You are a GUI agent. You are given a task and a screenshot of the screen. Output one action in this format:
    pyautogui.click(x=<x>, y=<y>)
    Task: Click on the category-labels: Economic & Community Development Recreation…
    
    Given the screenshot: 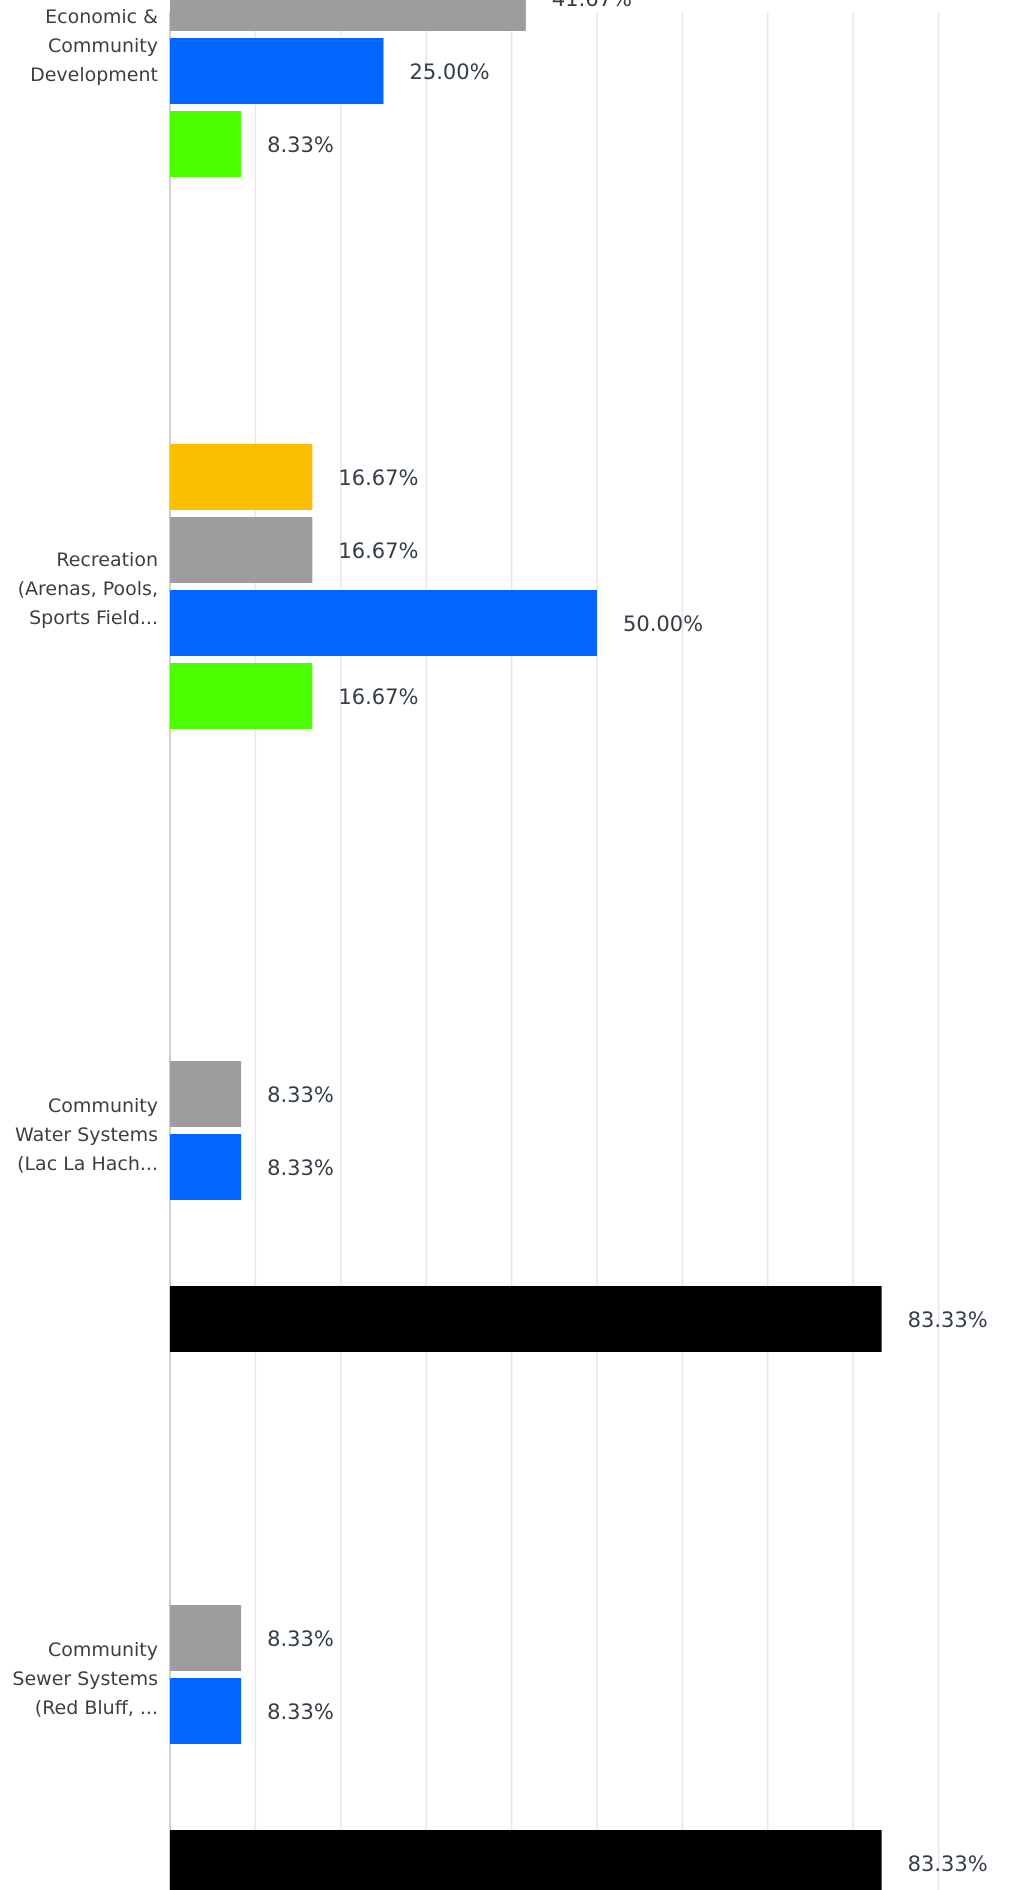 What is the action you would take?
    pyautogui.click(x=85, y=862)
    